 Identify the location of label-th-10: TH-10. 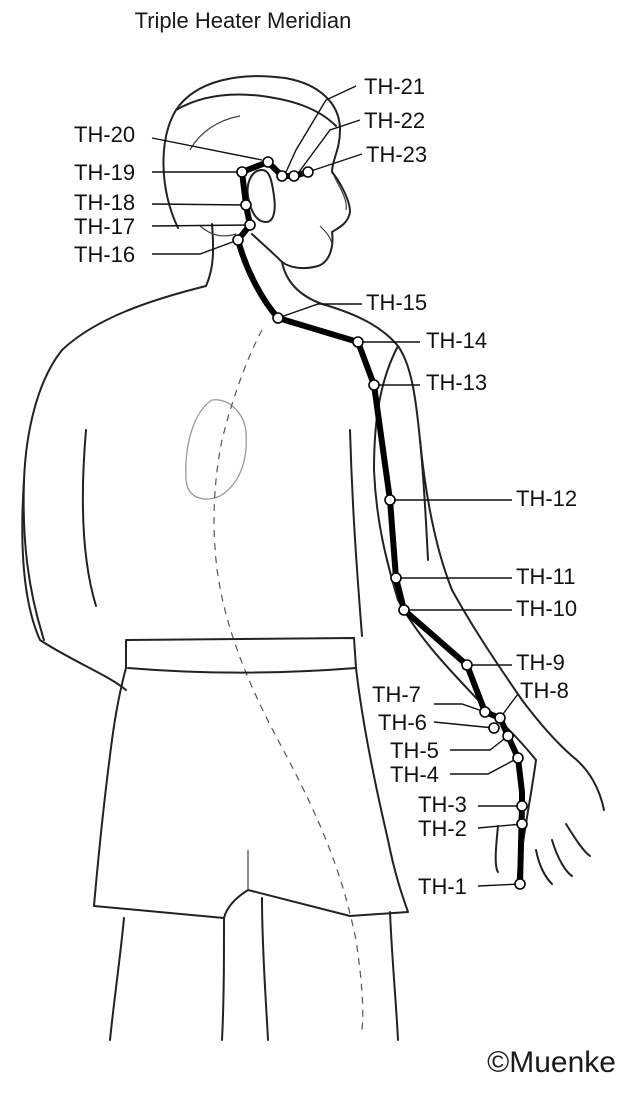
(546, 608).